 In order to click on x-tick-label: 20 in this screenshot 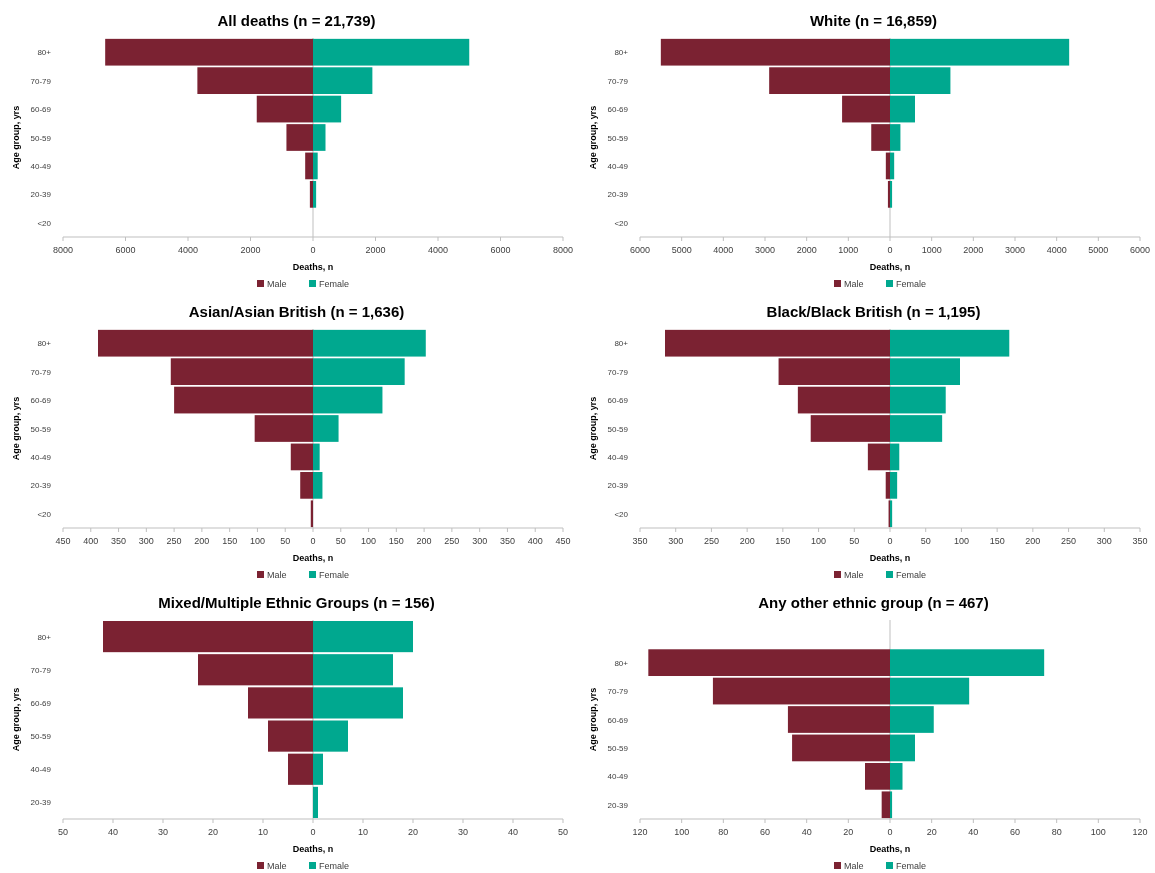, I will do `click(213, 832)`.